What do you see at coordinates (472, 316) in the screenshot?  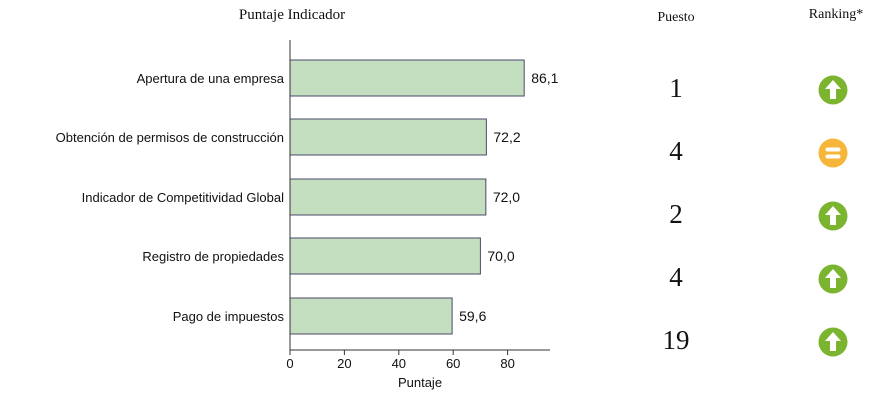 I see `data-label: 59,6` at bounding box center [472, 316].